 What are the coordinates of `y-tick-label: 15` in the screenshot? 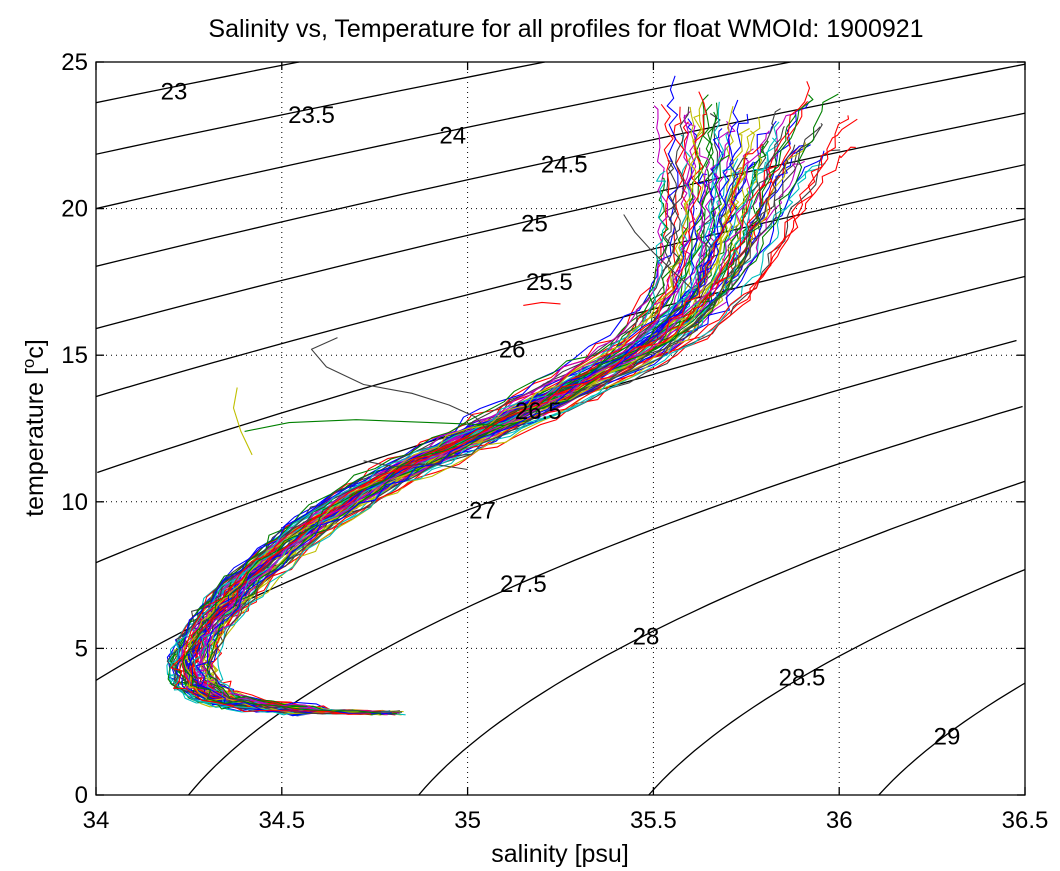 It's located at (74, 355).